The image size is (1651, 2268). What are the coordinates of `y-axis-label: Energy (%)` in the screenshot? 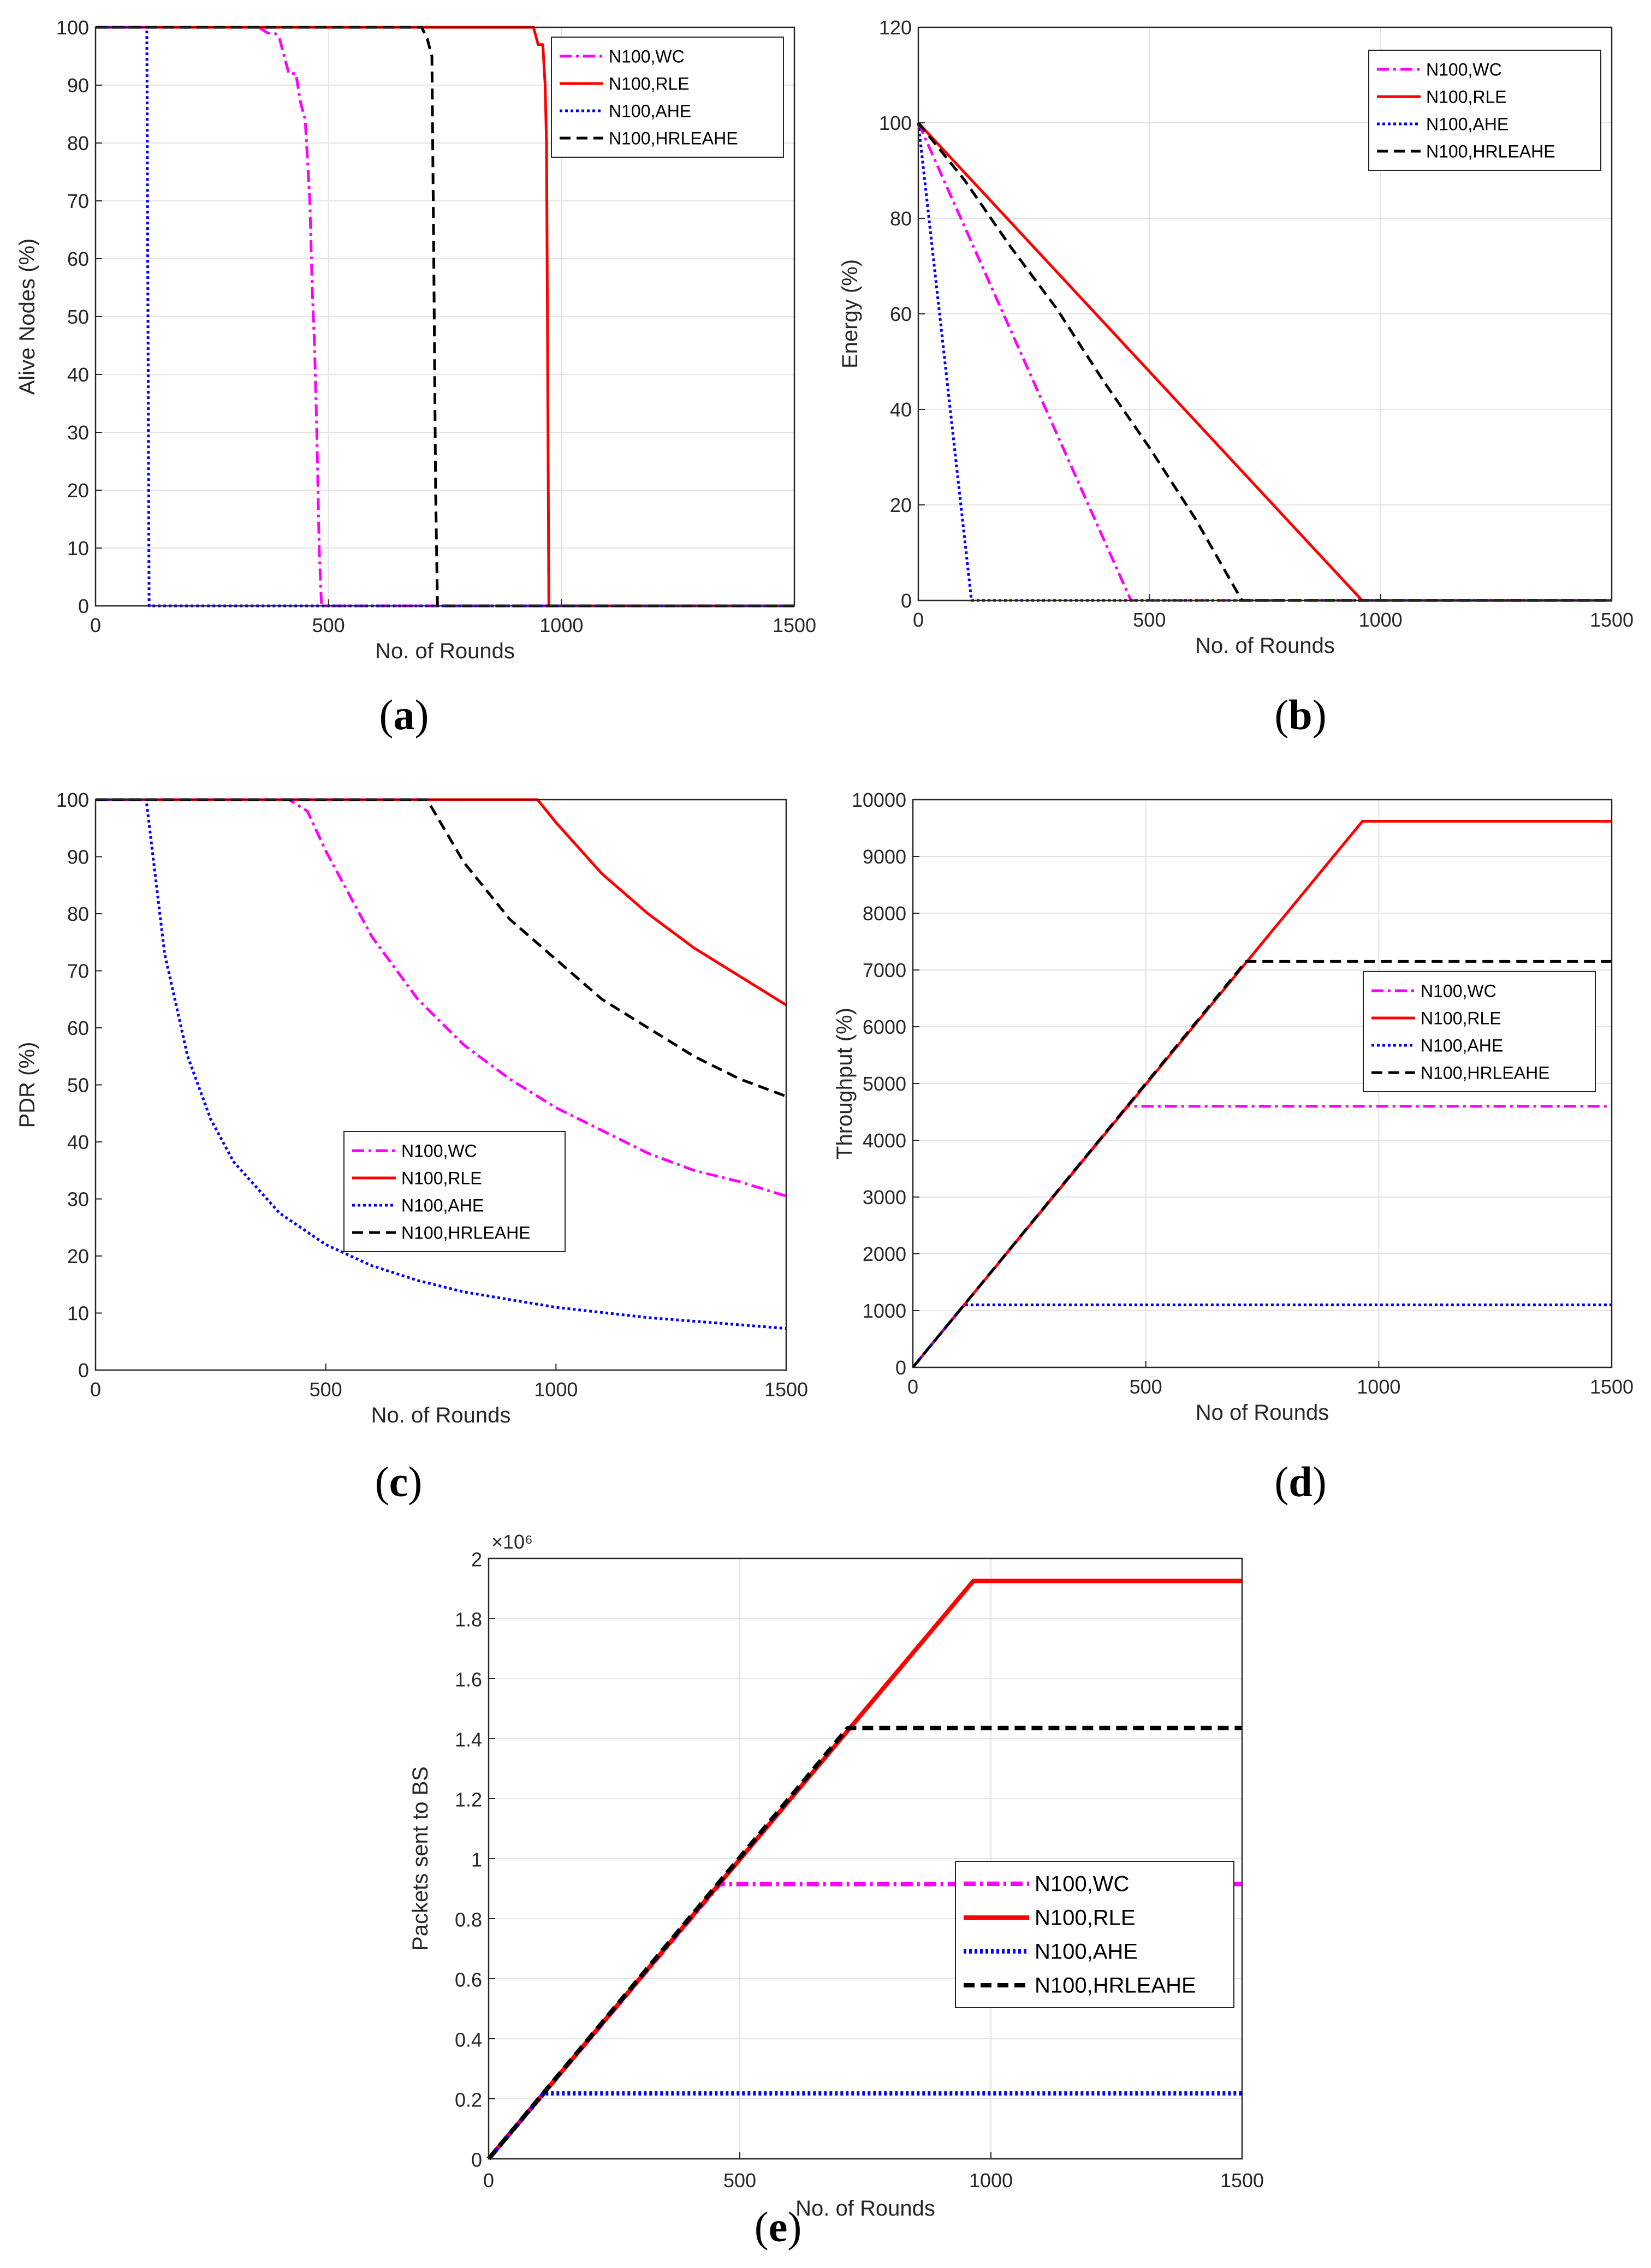 It's located at (850, 313).